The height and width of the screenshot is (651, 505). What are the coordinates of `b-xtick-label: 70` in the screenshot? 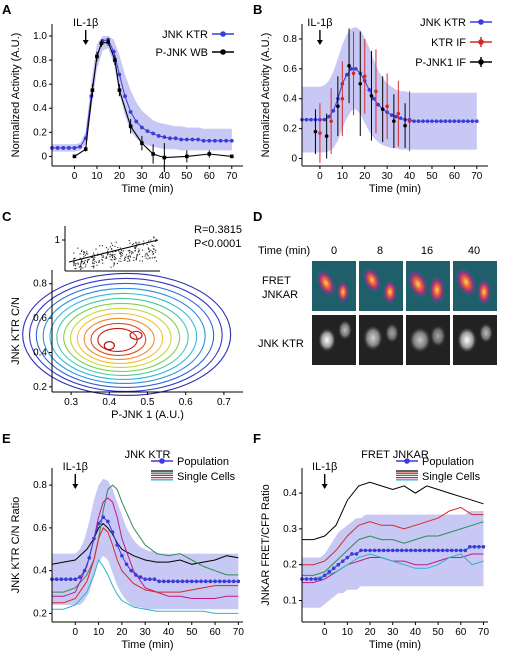 It's located at (477, 176).